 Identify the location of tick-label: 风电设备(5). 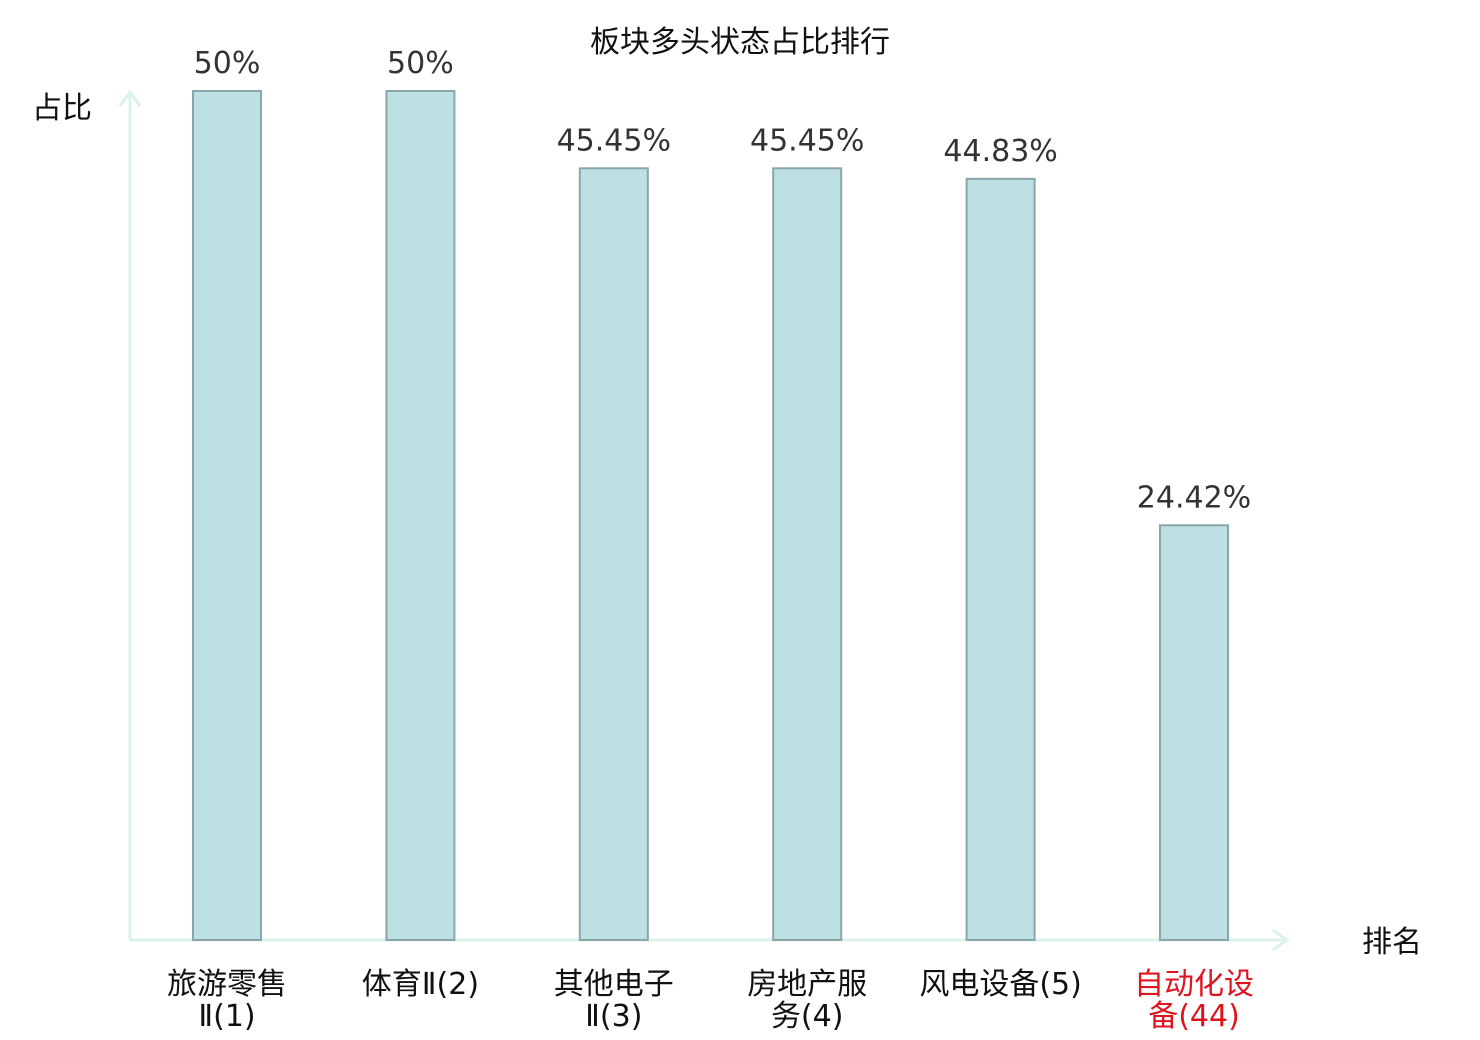
(1000, 984).